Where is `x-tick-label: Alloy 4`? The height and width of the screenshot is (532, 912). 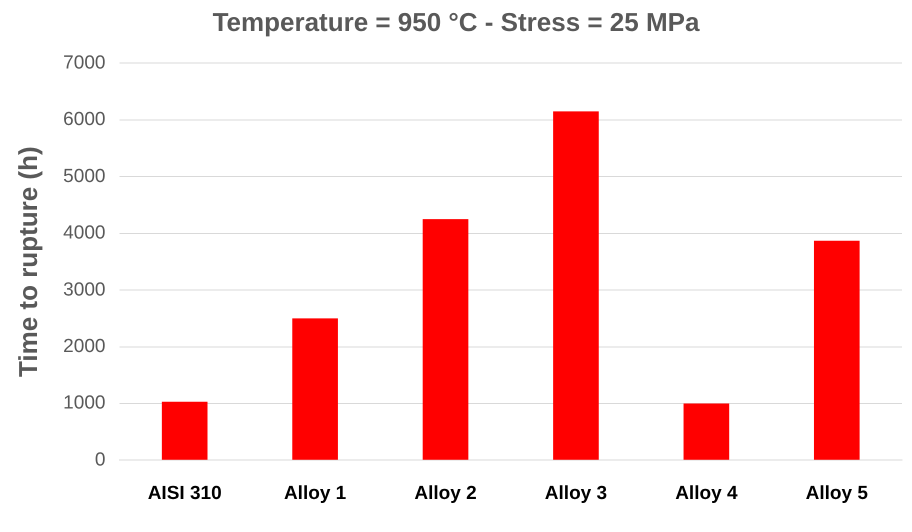
x-tick-label: Alloy 4 is located at coordinates (706, 493).